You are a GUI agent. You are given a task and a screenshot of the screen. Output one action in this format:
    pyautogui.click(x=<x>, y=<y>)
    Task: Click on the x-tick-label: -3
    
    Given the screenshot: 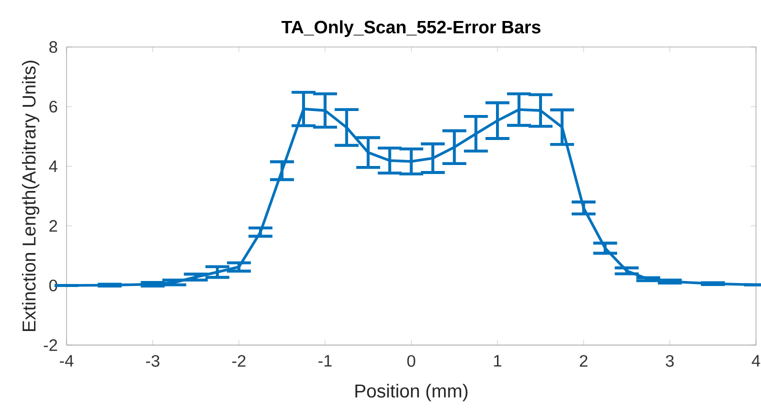 What is the action you would take?
    pyautogui.click(x=153, y=361)
    